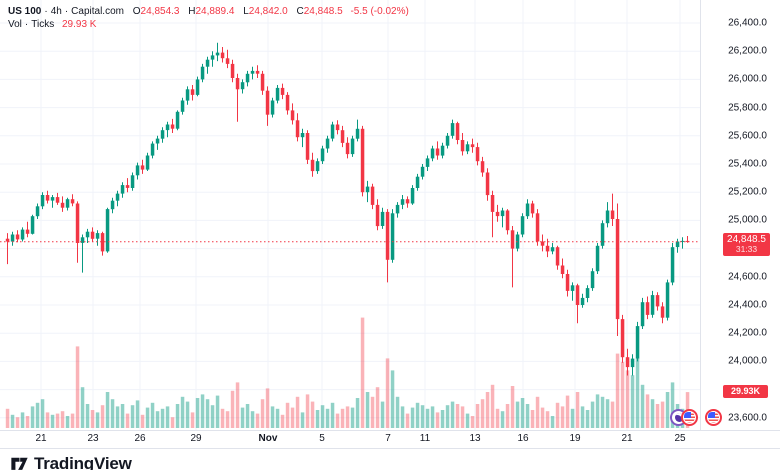 Image resolution: width=780 pixels, height=470 pixels. Describe the element at coordinates (680, 438) in the screenshot. I see `time-axis-label: 25` at that location.